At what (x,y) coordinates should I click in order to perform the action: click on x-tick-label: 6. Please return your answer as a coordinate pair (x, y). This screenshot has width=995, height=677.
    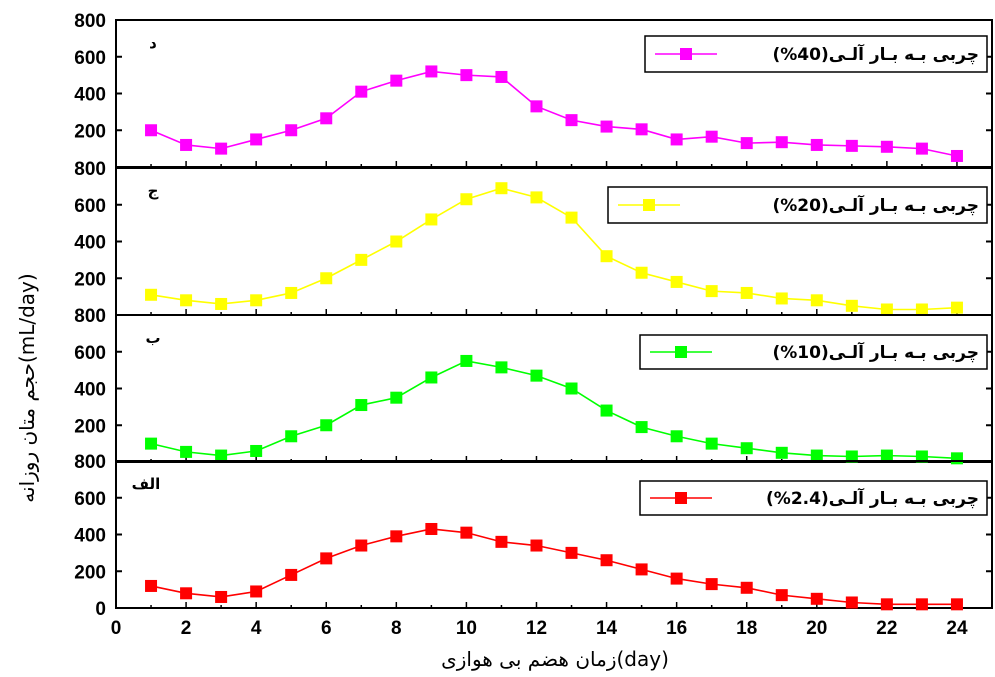
    Looking at the image, I should click on (326, 628).